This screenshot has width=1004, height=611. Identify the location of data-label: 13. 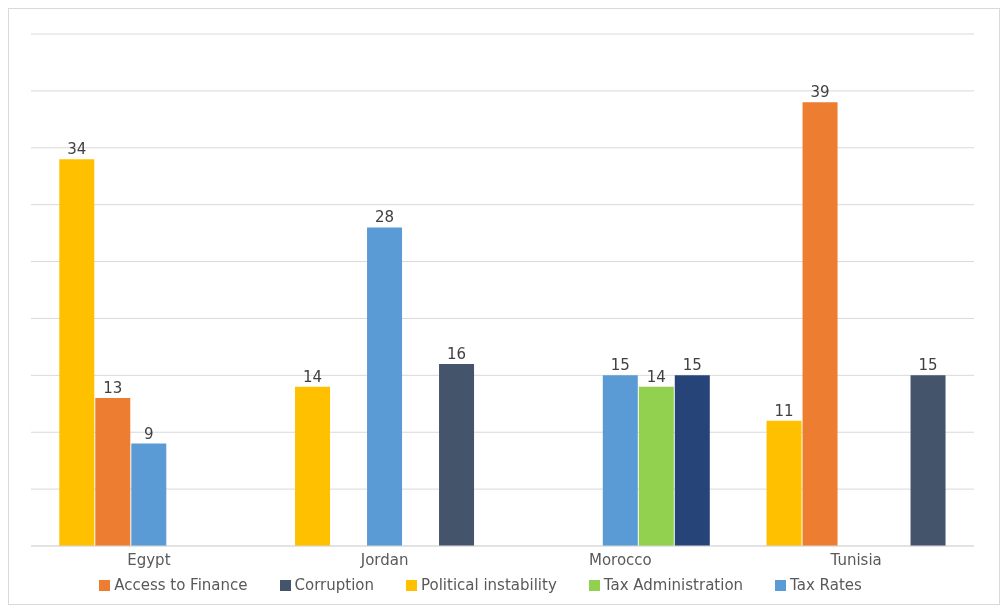
(113, 388).